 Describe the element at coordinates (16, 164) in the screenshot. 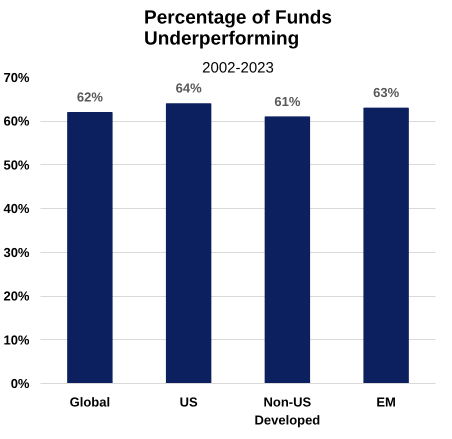

I see `y-tick-label: 50%` at that location.